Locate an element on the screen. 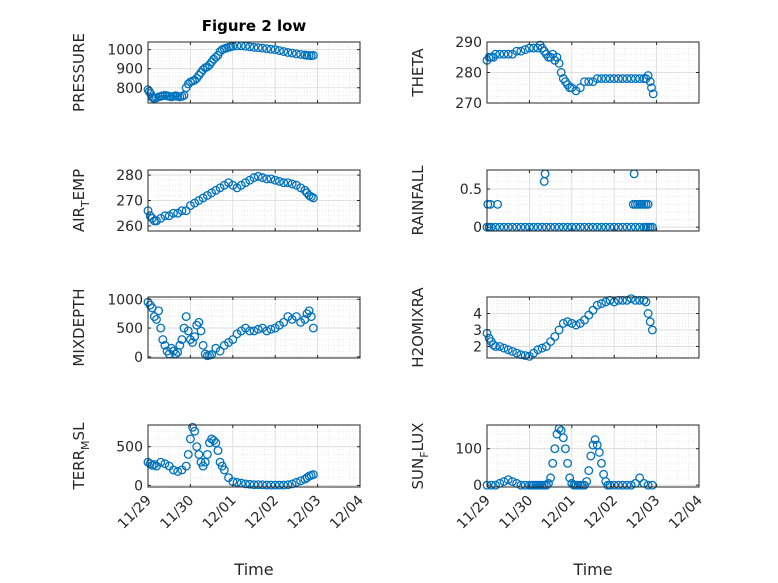 The width and height of the screenshot is (778, 583). y-tick-label: 1000 is located at coordinates (125, 51).